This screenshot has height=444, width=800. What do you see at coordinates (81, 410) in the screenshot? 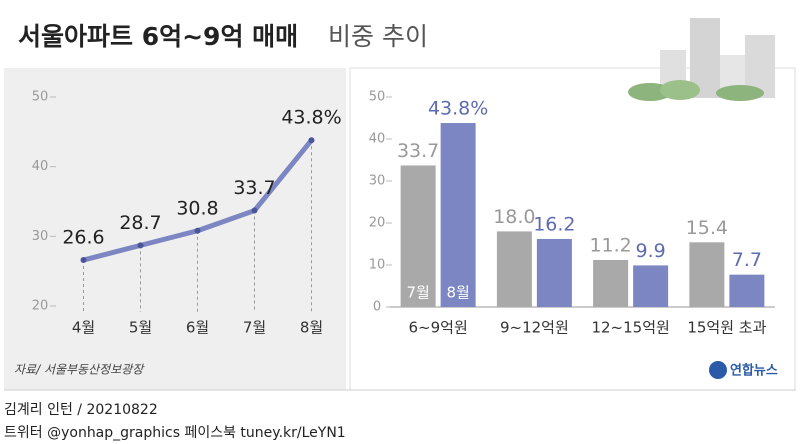
I see `byline: 김계리 인턴 / 20210822` at bounding box center [81, 410].